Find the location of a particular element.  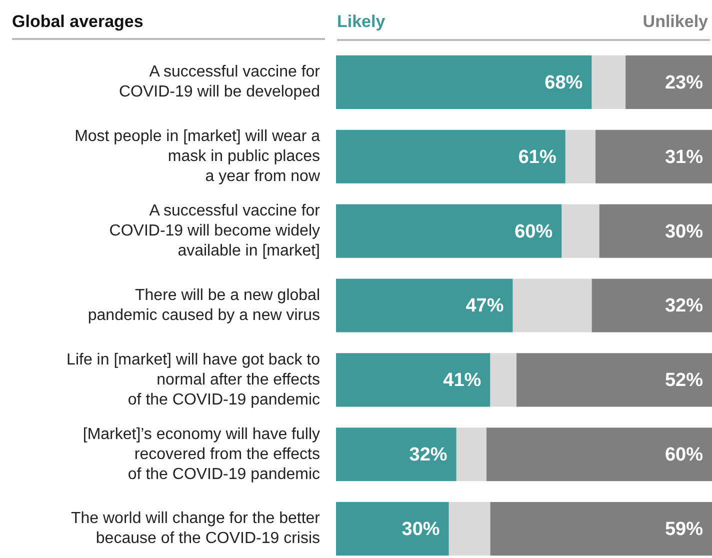

data-label: 59% is located at coordinates (684, 529).